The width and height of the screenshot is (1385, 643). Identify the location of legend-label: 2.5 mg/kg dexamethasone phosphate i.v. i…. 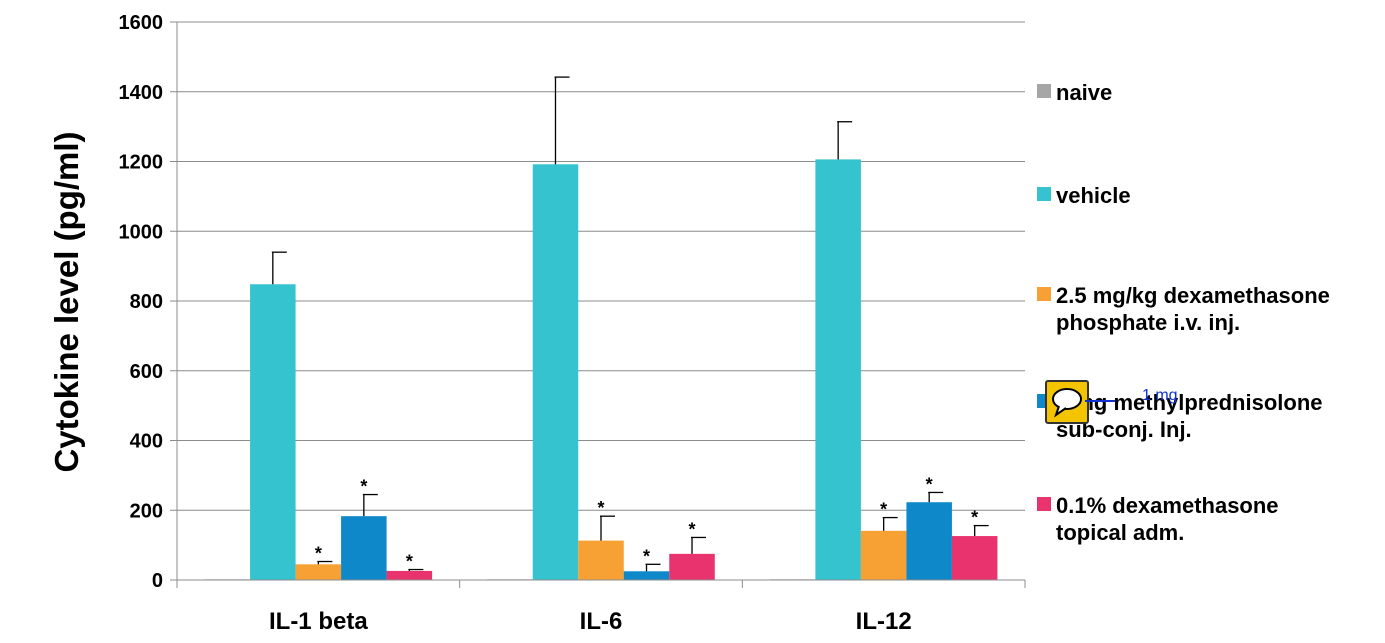
(1193, 309).